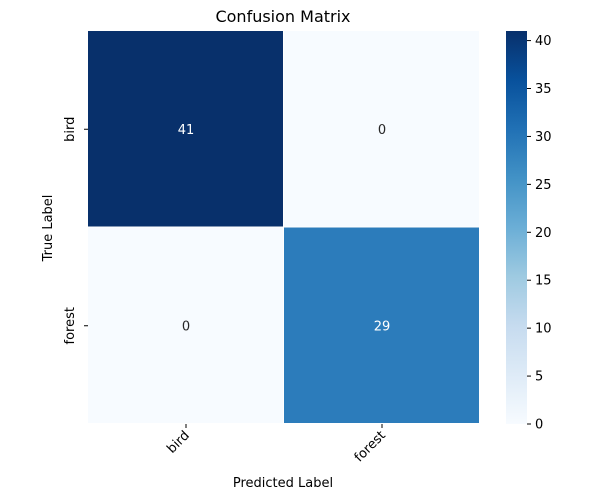 The width and height of the screenshot is (600, 500). Describe the element at coordinates (516, 227) in the screenshot. I see `colorbar` at that location.